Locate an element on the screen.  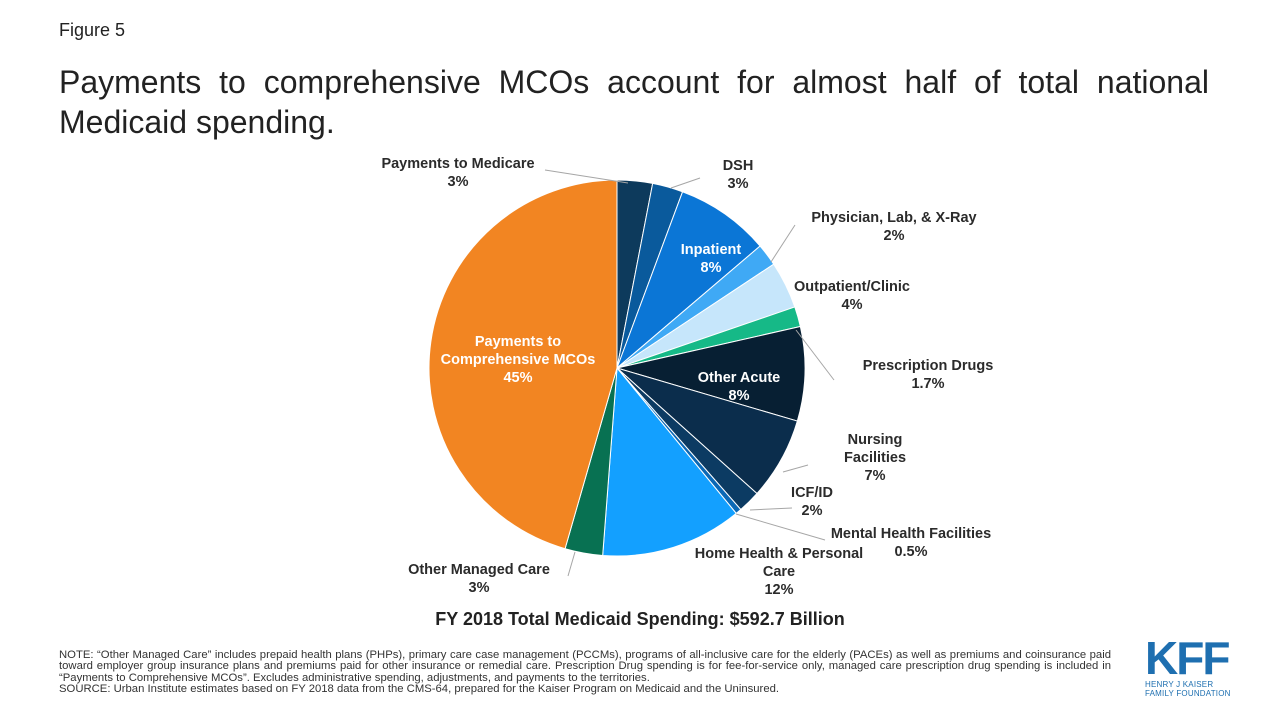
slice-label: Outpatient/Clinic 4% is located at coordinates (852, 296).